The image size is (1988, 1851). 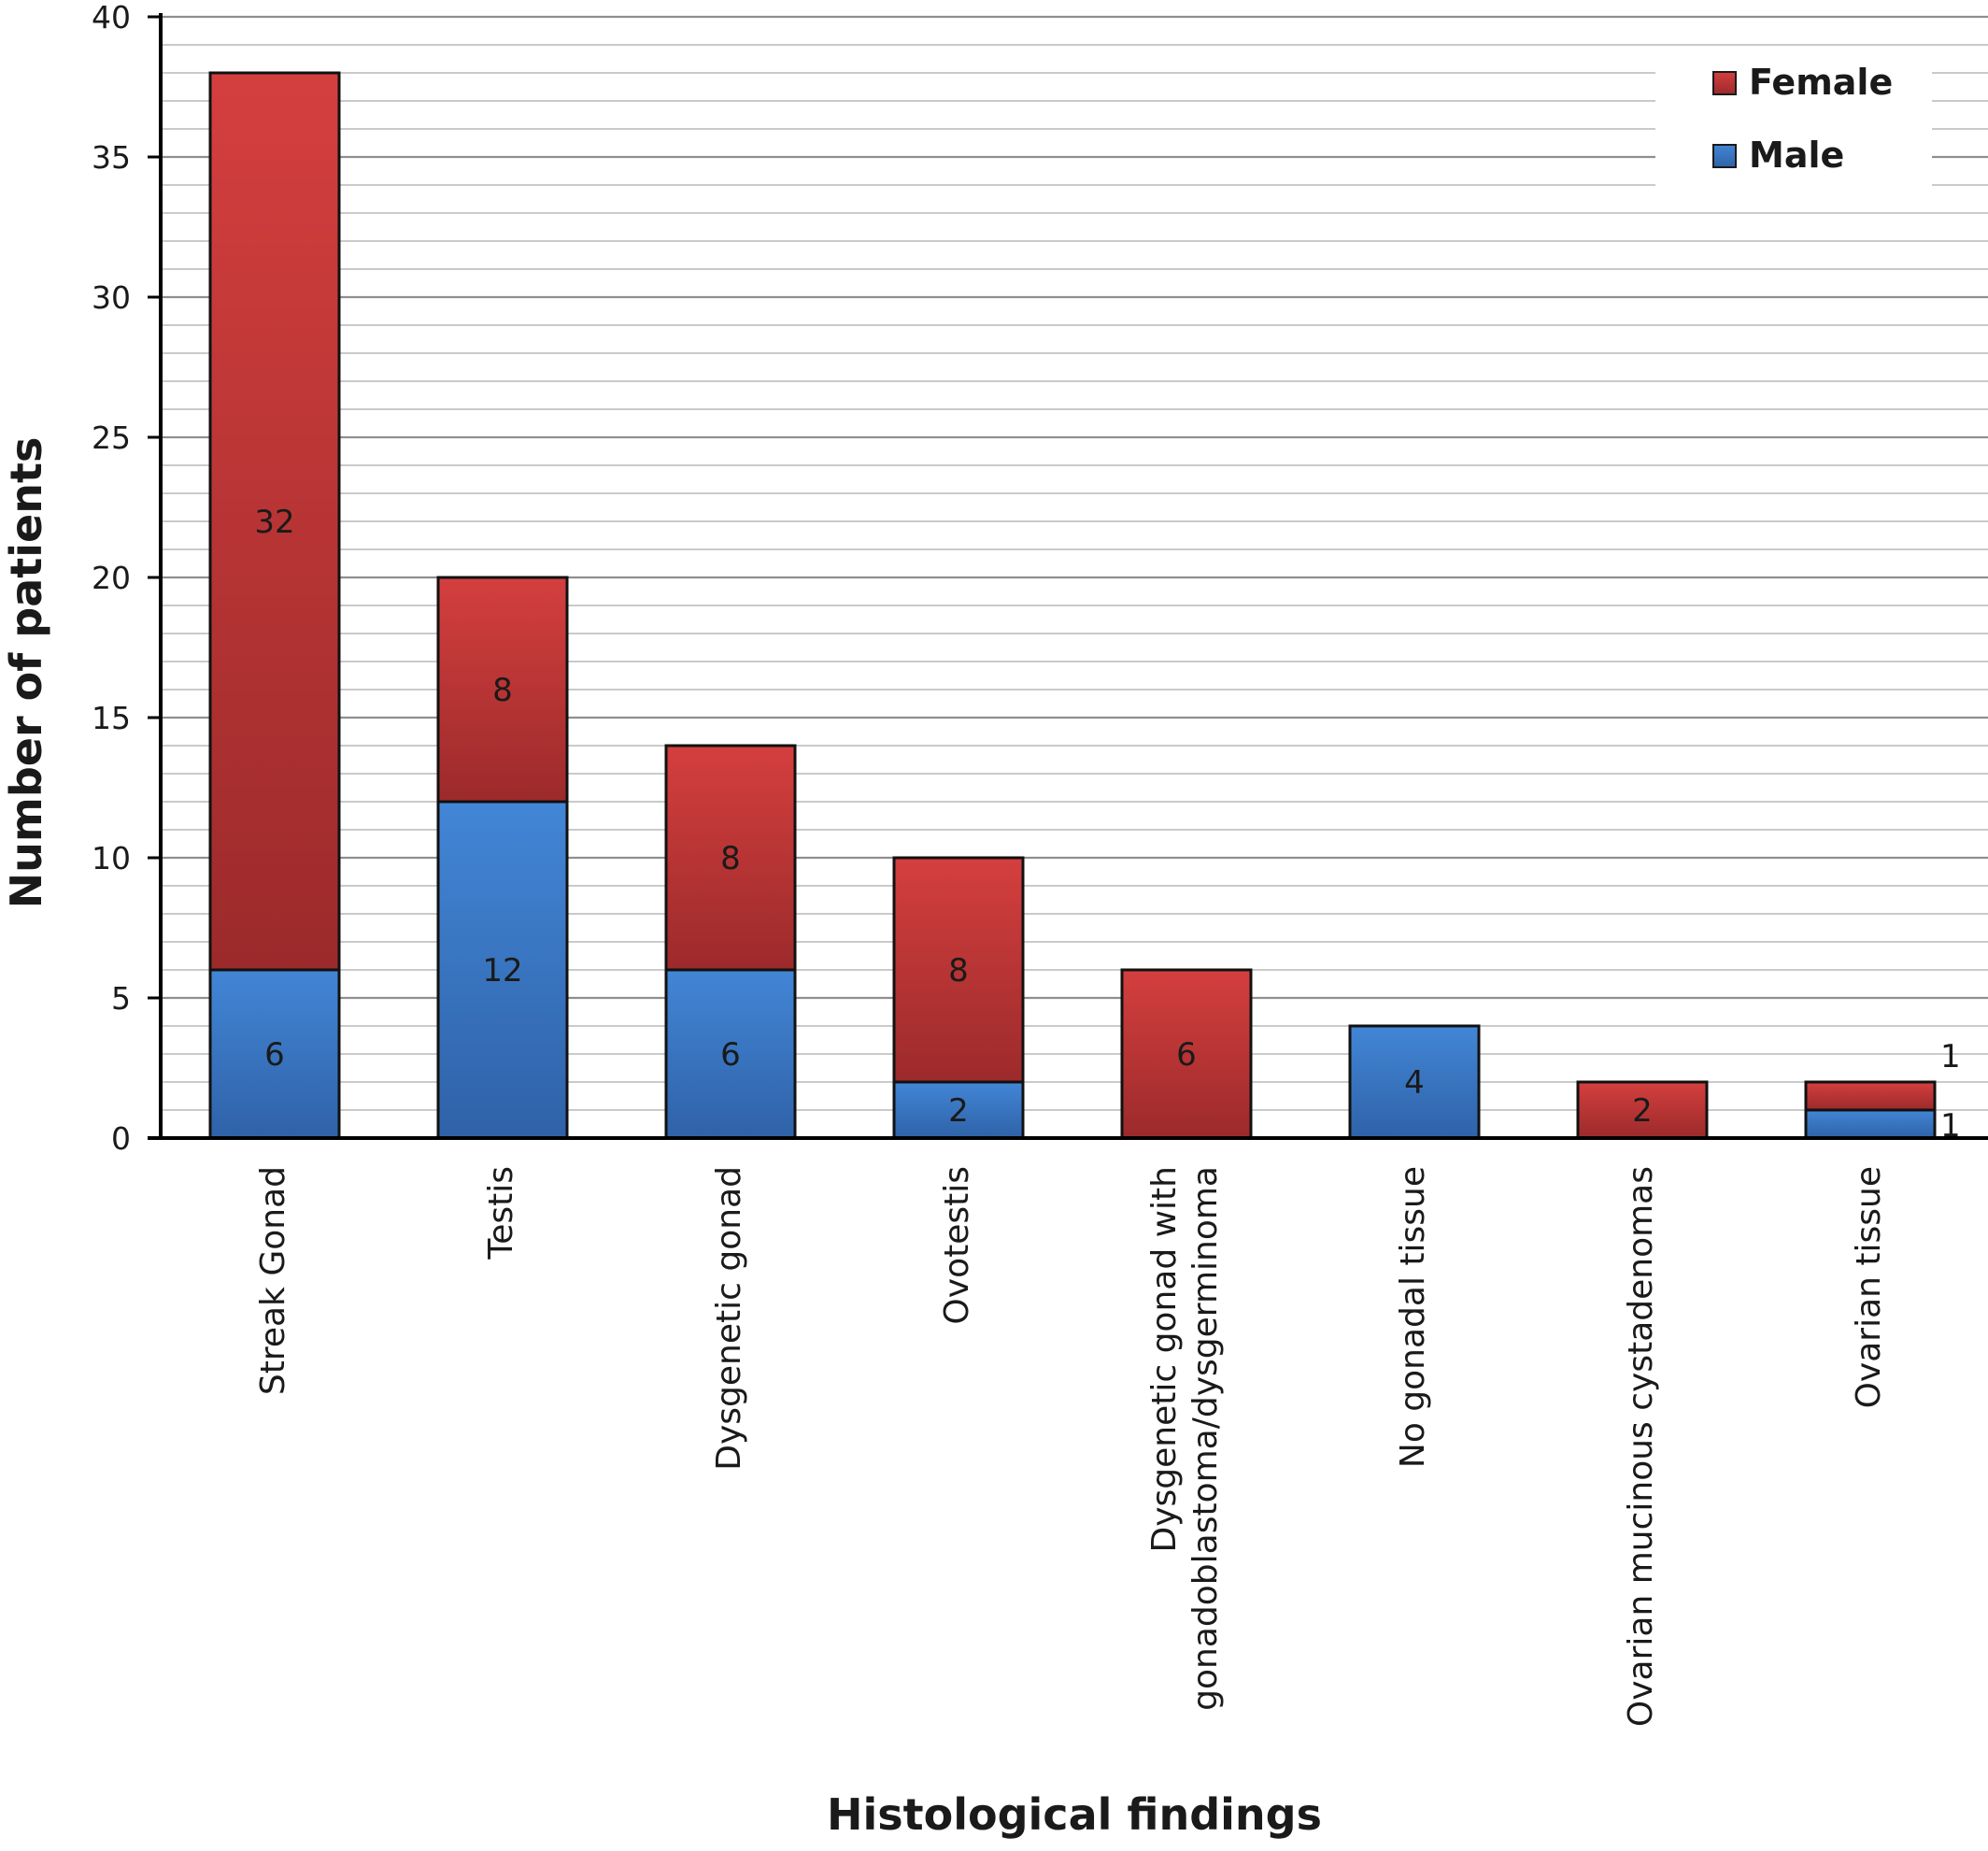 I want to click on data-label-male: 12, so click(x=502, y=971).